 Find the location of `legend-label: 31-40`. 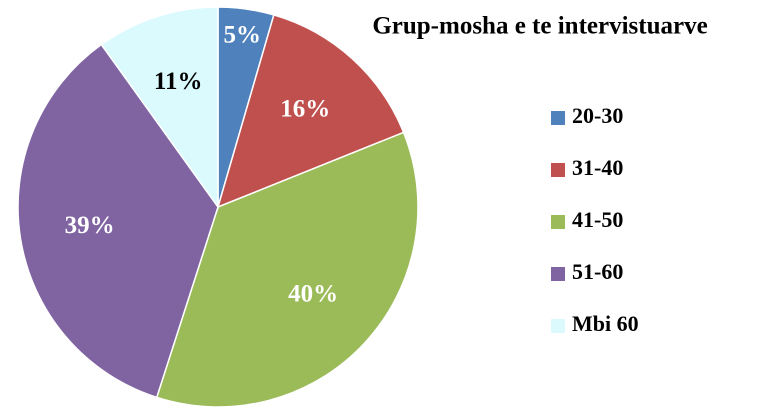

legend-label: 31-40 is located at coordinates (597, 167).